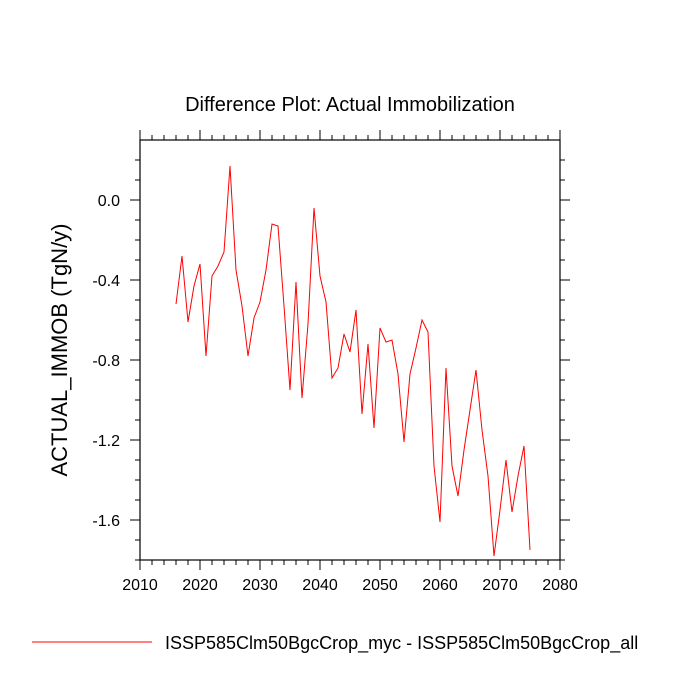 The height and width of the screenshot is (700, 700). I want to click on y-tick-label: -1.6, so click(106, 521).